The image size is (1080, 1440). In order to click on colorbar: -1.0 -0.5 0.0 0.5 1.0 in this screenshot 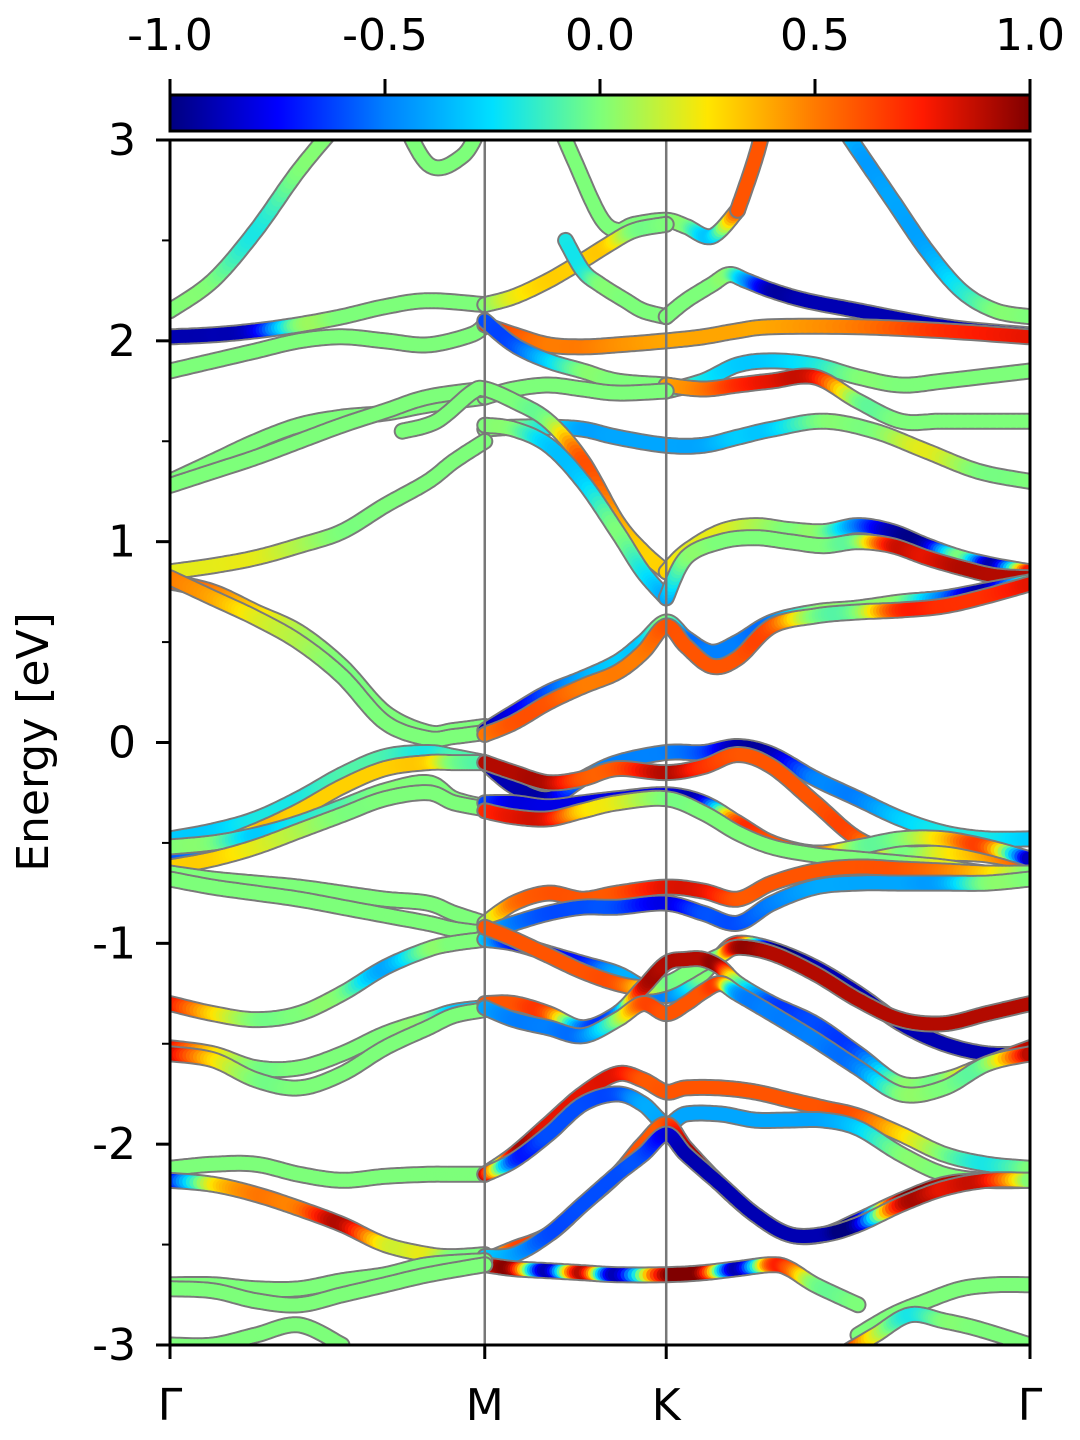, I will do `click(596, 71)`.